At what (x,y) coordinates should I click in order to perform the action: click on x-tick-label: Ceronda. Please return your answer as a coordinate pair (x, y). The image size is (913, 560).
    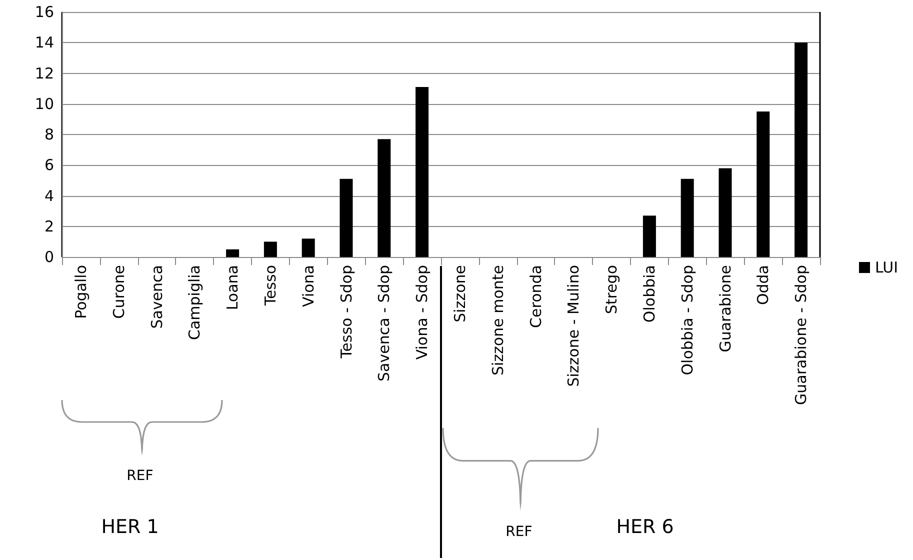
    Looking at the image, I should click on (535, 296).